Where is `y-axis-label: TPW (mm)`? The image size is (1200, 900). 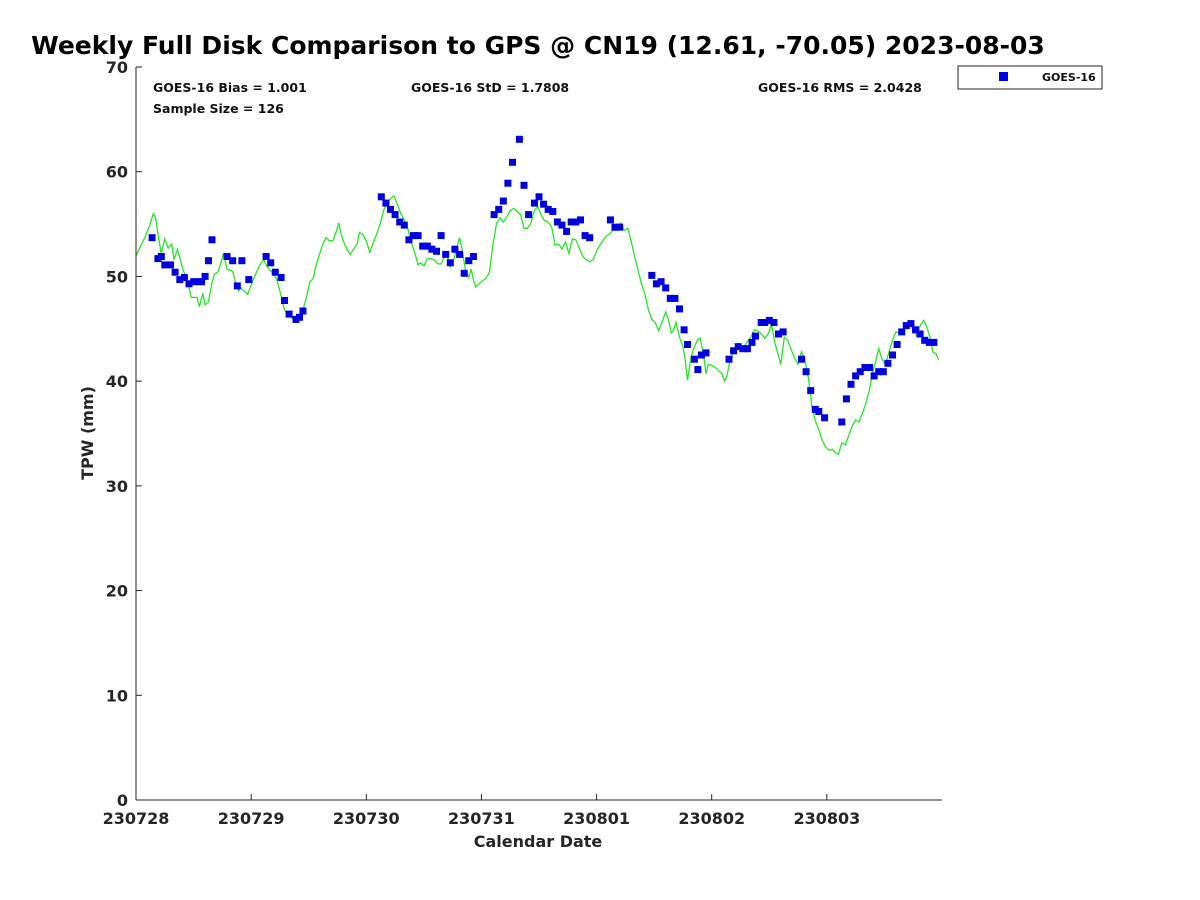 y-axis-label: TPW (mm) is located at coordinates (87, 433).